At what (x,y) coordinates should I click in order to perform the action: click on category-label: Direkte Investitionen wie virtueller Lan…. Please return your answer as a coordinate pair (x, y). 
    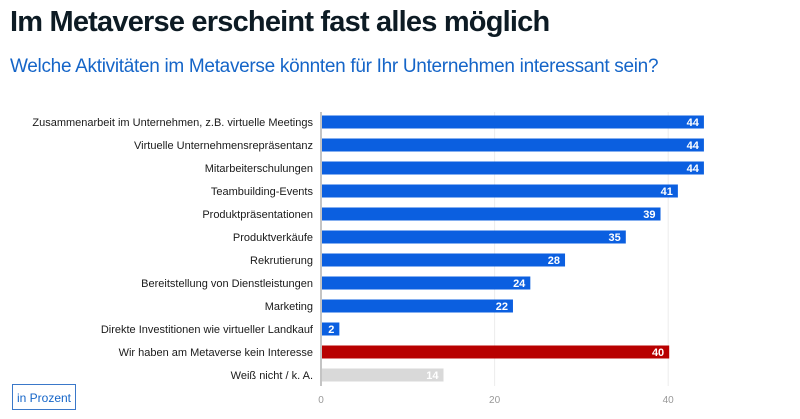
    Looking at the image, I should click on (207, 330).